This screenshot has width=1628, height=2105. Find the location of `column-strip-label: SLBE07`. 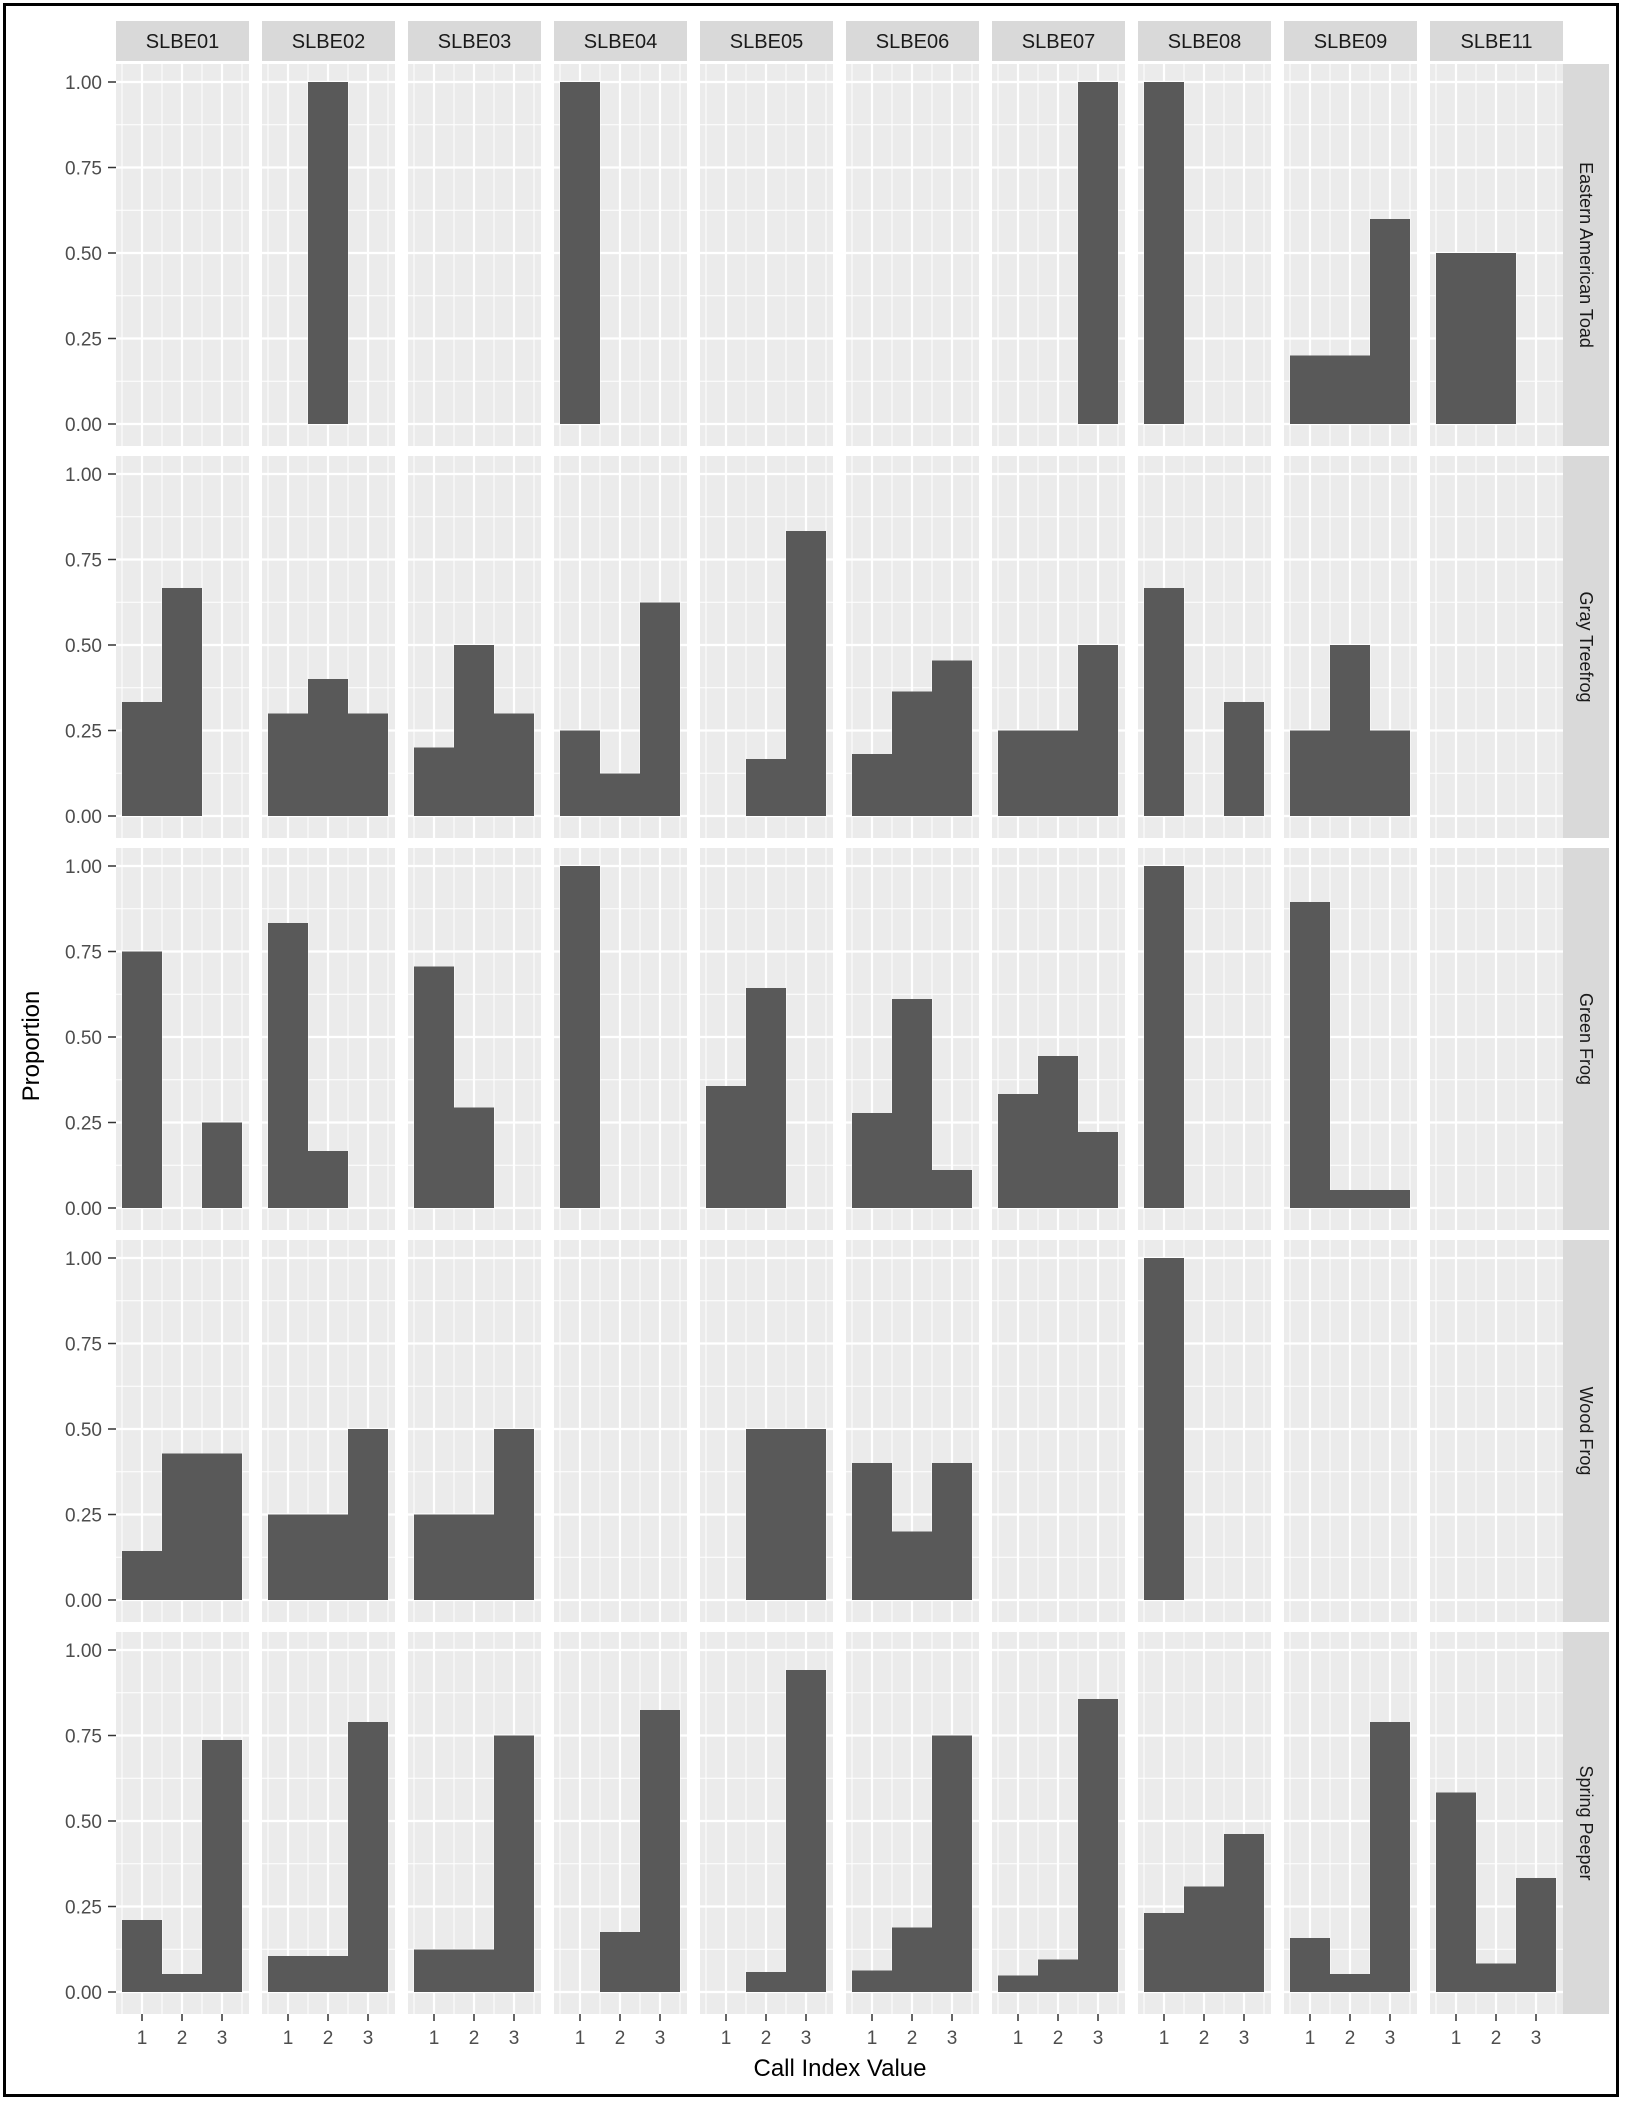

column-strip-label: SLBE07 is located at coordinates (1058, 42).